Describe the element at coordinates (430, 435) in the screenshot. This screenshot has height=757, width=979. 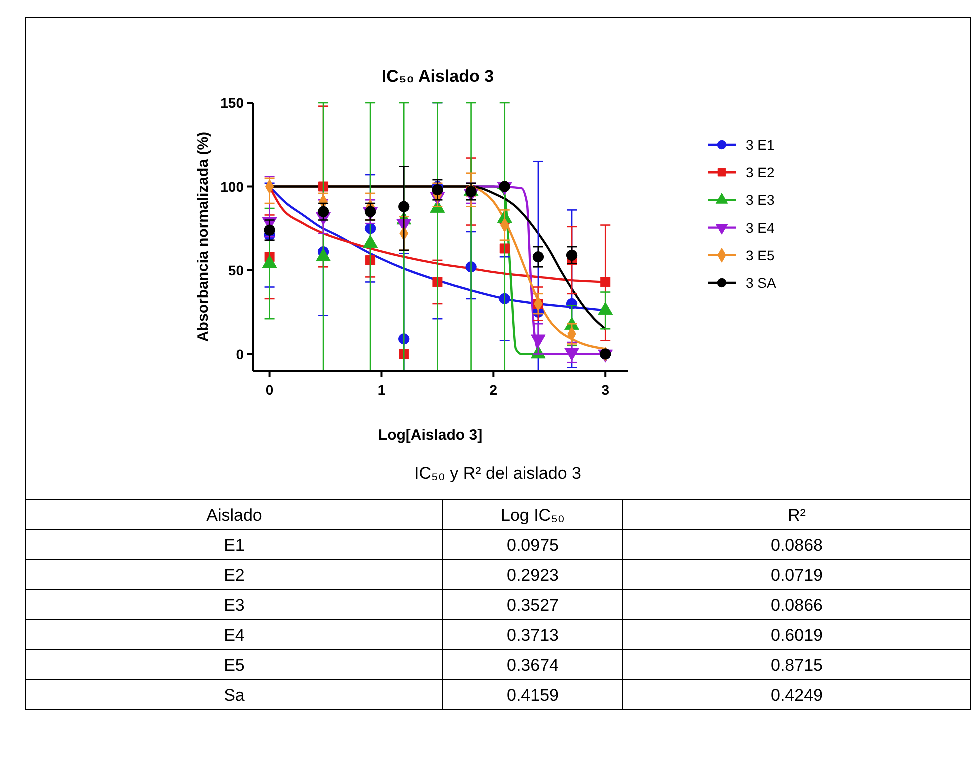
I see `x-axis-title: Log[Aislado 3]` at that location.